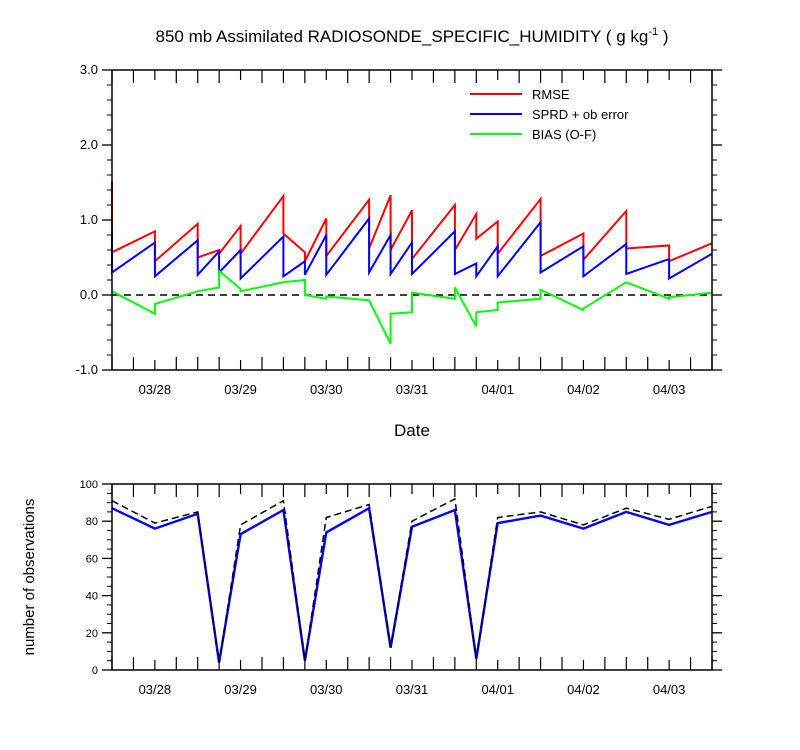 Image resolution: width=800 pixels, height=750 pixels. I want to click on legend: RMSE SPRD + ob error BIAS (O-F), so click(549, 114).